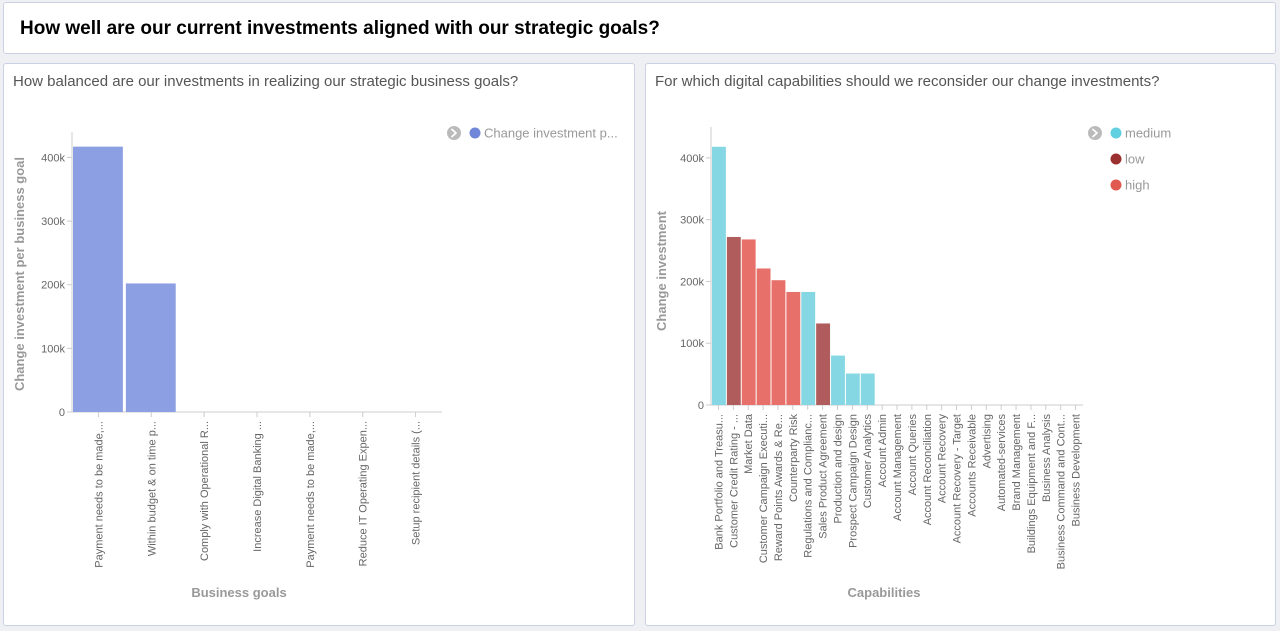  What do you see at coordinates (943, 459) in the screenshot?
I see `x-tick-label: Account Recovery` at bounding box center [943, 459].